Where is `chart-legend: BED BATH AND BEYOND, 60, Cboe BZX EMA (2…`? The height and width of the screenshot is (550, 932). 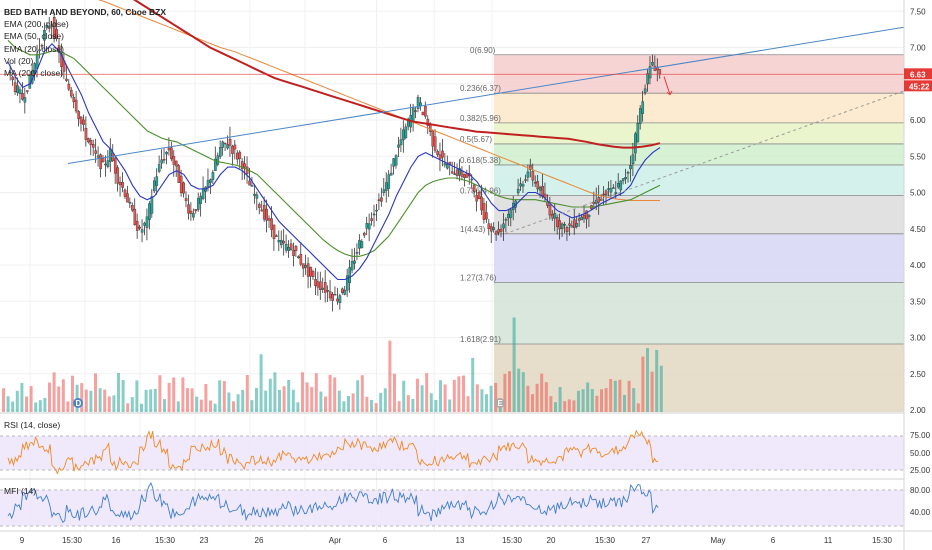
chart-legend: BED BATH AND BEYOND, 60, Cboe BZX EMA (2… is located at coordinates (85, 42).